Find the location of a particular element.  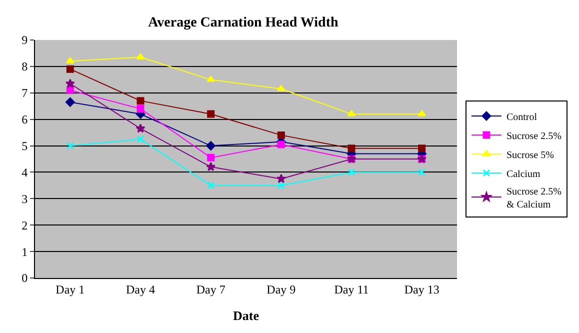

y-tick-label: 8 is located at coordinates (25, 67).